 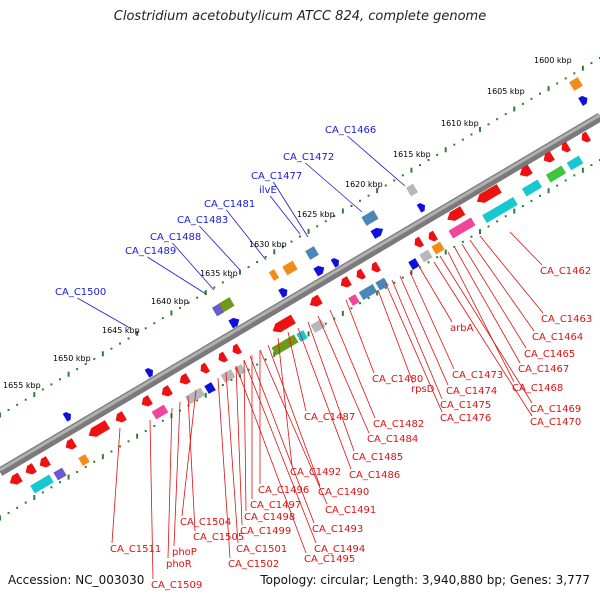 What do you see at coordinates (72, 358) in the screenshot?
I see `scale-label: 1650 kbp` at bounding box center [72, 358].